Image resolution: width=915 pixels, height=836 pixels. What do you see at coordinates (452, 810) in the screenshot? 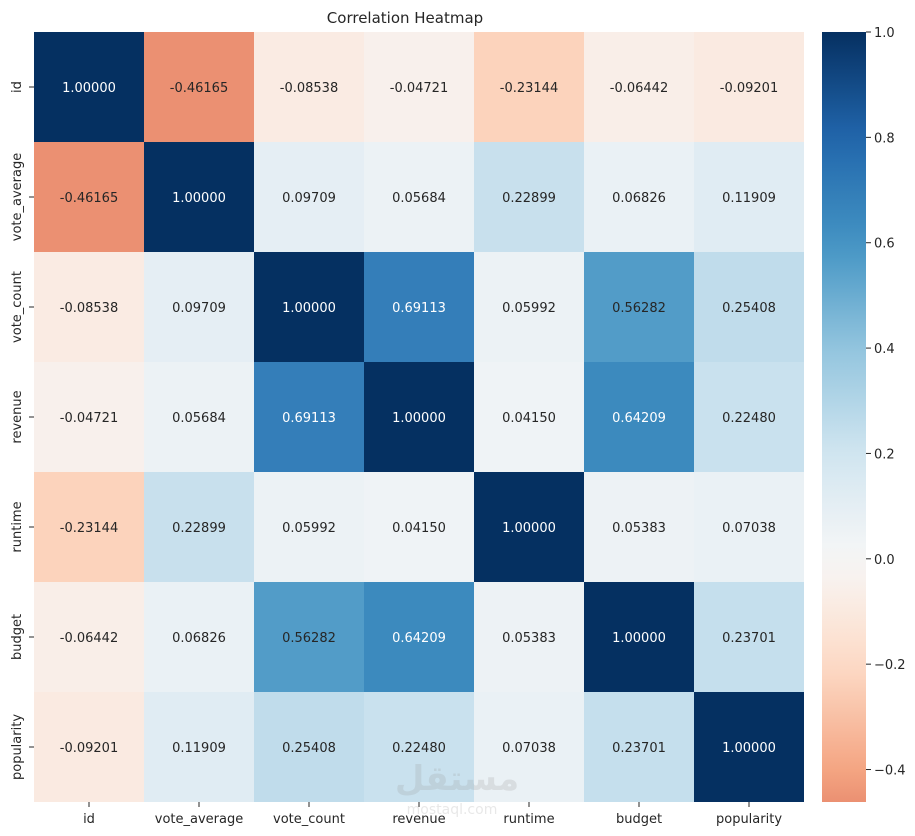
I see `watermark-latin: mostaql.com` at bounding box center [452, 810].